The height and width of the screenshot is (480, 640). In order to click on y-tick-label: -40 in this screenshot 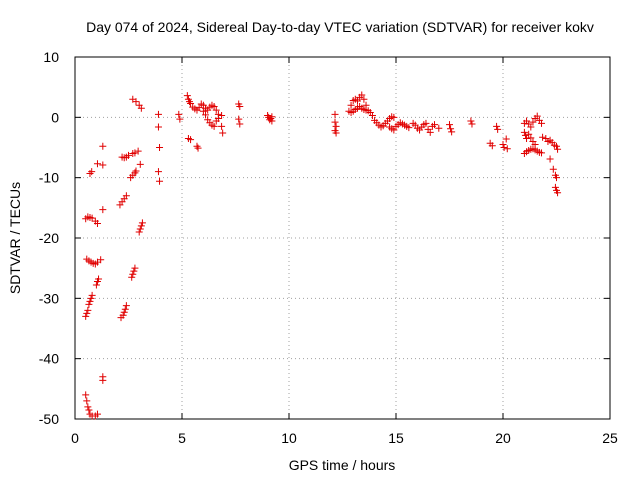, I will do `click(49, 359)`.